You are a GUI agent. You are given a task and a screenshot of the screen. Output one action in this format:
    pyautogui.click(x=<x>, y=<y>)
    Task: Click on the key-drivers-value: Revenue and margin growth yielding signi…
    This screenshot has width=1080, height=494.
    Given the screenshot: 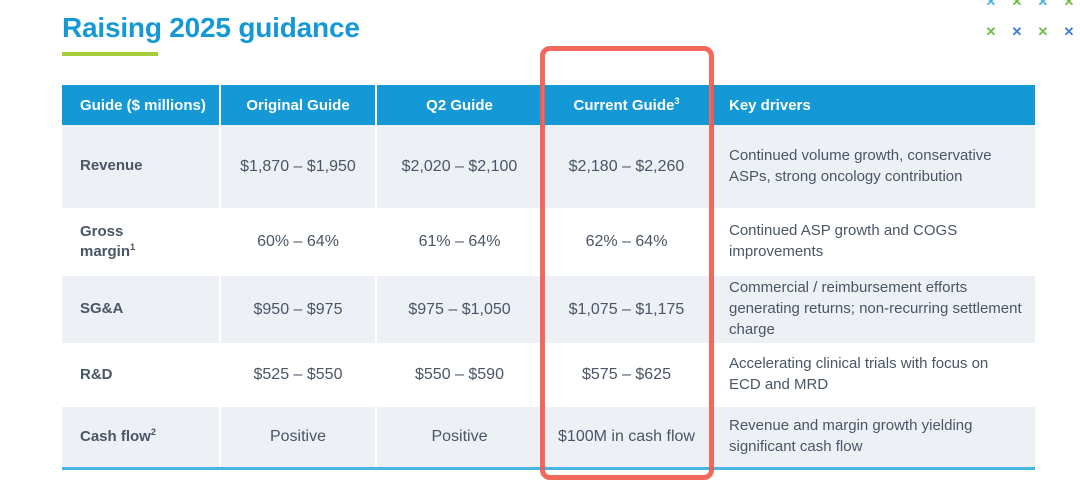 What is the action you would take?
    pyautogui.click(x=873, y=437)
    